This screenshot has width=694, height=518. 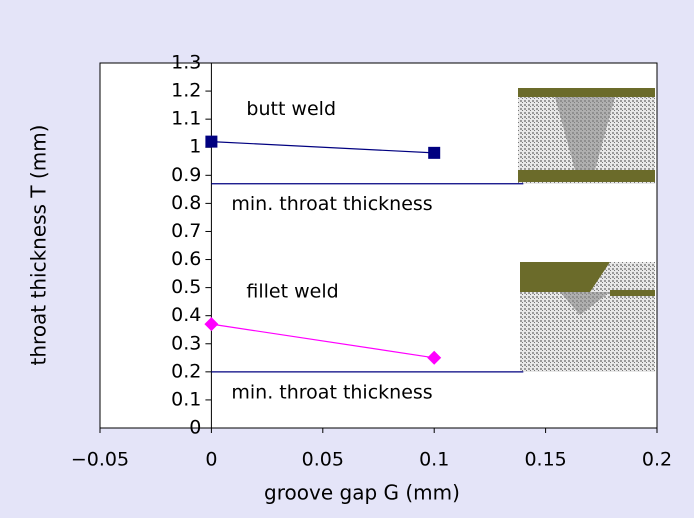 What do you see at coordinates (587, 317) in the screenshot?
I see `fillet-weld-image` at bounding box center [587, 317].